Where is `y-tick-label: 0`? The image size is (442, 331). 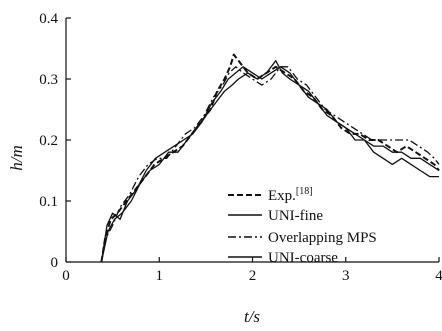
y-tick-label: 0 is located at coordinates (55, 263).